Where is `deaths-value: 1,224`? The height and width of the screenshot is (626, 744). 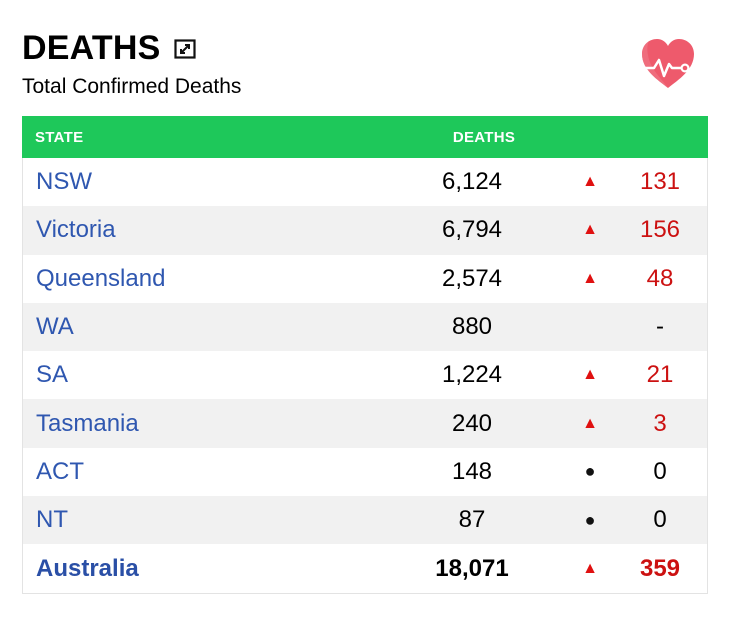 deaths-value: 1,224 is located at coordinates (472, 375).